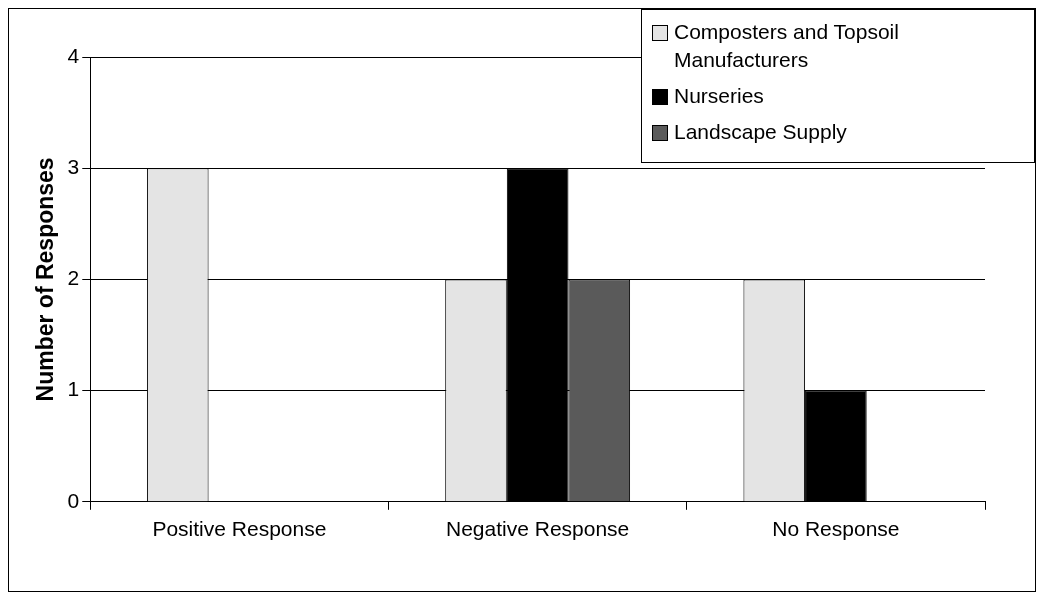 Image resolution: width=1044 pixels, height=600 pixels. What do you see at coordinates (760, 132) in the screenshot?
I see `legend-label: Landscape Supply` at bounding box center [760, 132].